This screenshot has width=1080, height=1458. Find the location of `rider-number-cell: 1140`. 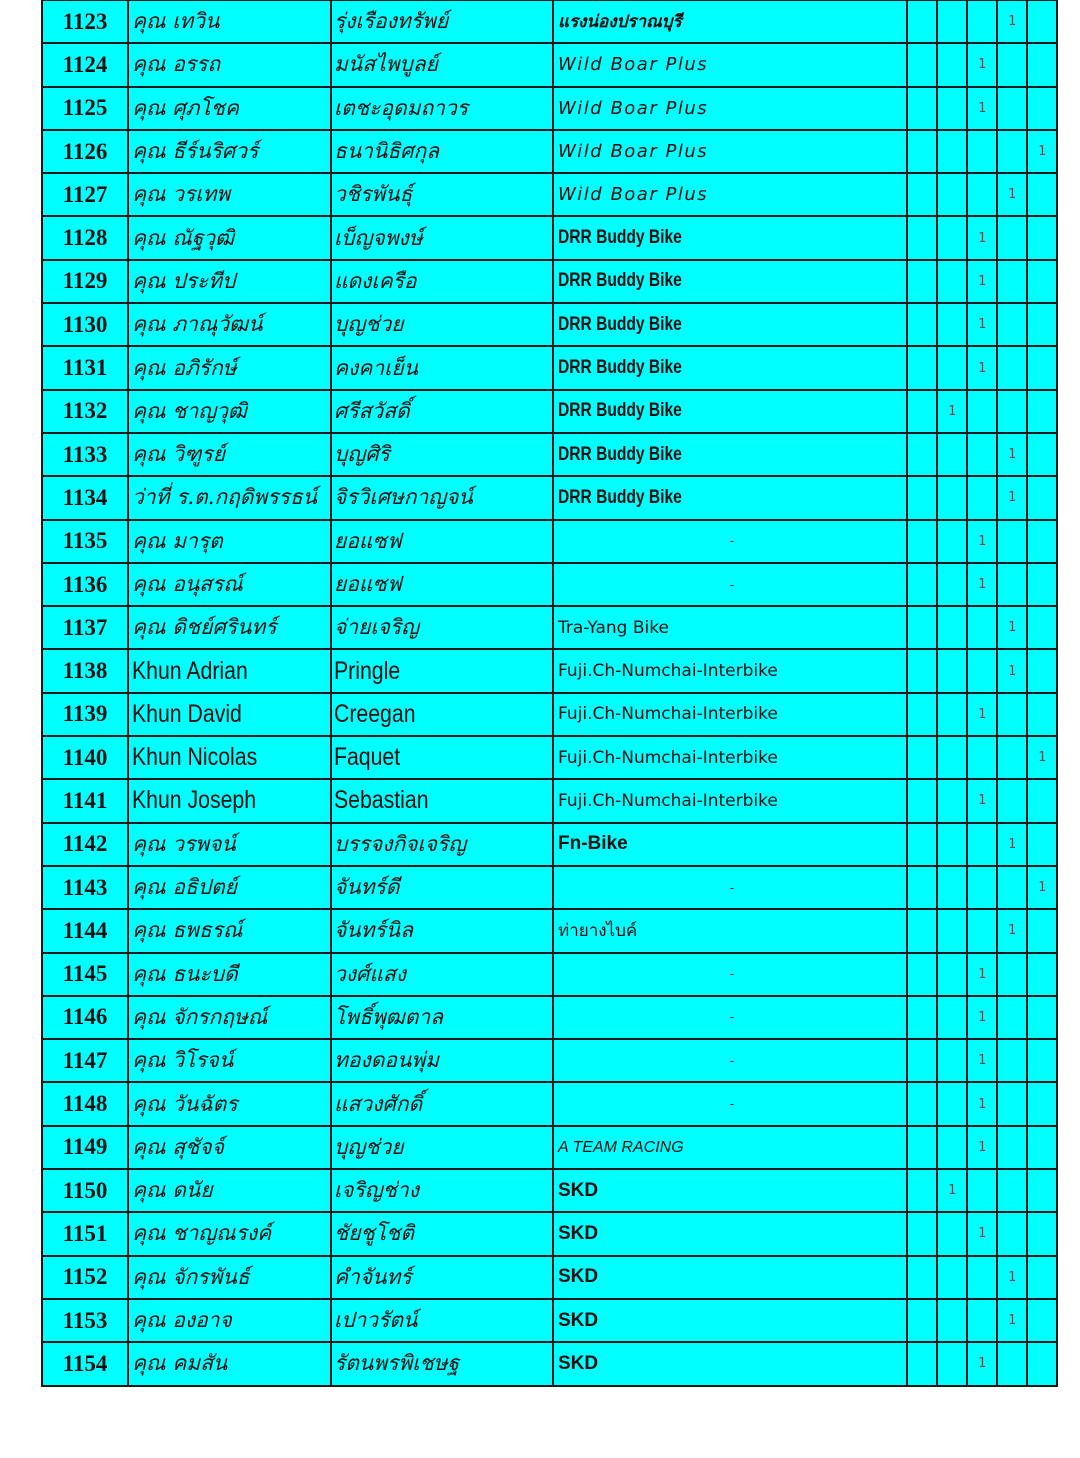

rider-number-cell: 1140 is located at coordinates (85, 758).